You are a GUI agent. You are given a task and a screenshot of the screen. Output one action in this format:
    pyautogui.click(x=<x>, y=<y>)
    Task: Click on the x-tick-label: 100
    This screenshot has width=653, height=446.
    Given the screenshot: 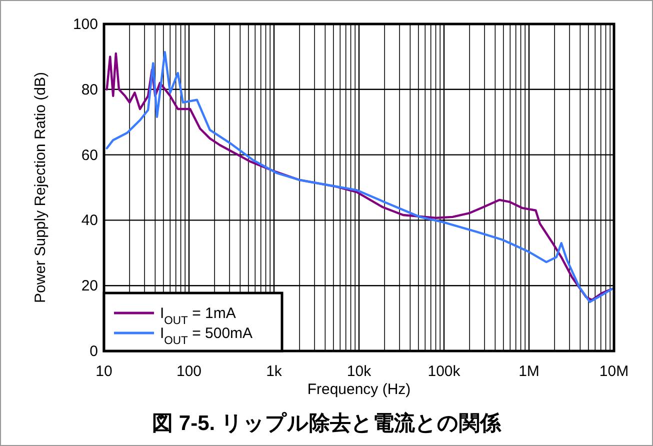 What is the action you would take?
    pyautogui.click(x=189, y=371)
    